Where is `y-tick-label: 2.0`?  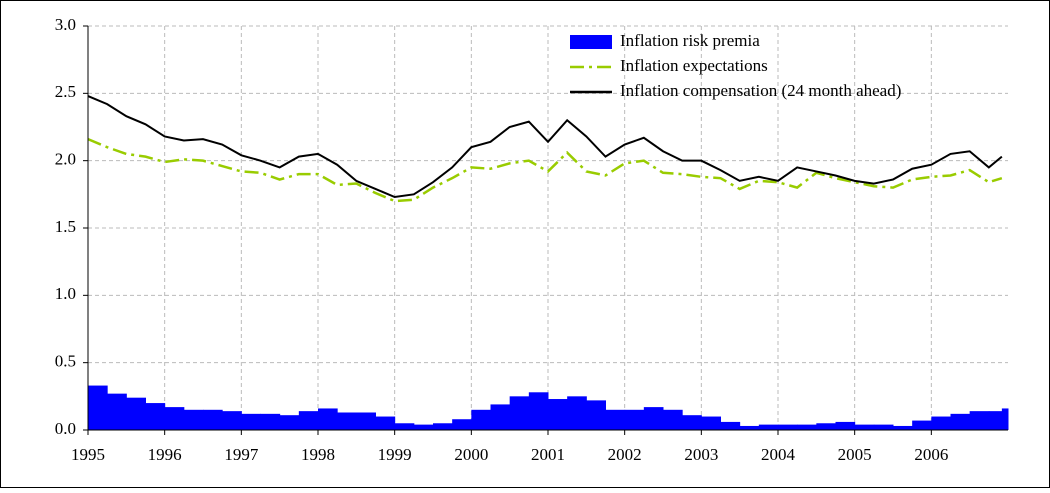
y-tick-label: 2.0 is located at coordinates (65, 159).